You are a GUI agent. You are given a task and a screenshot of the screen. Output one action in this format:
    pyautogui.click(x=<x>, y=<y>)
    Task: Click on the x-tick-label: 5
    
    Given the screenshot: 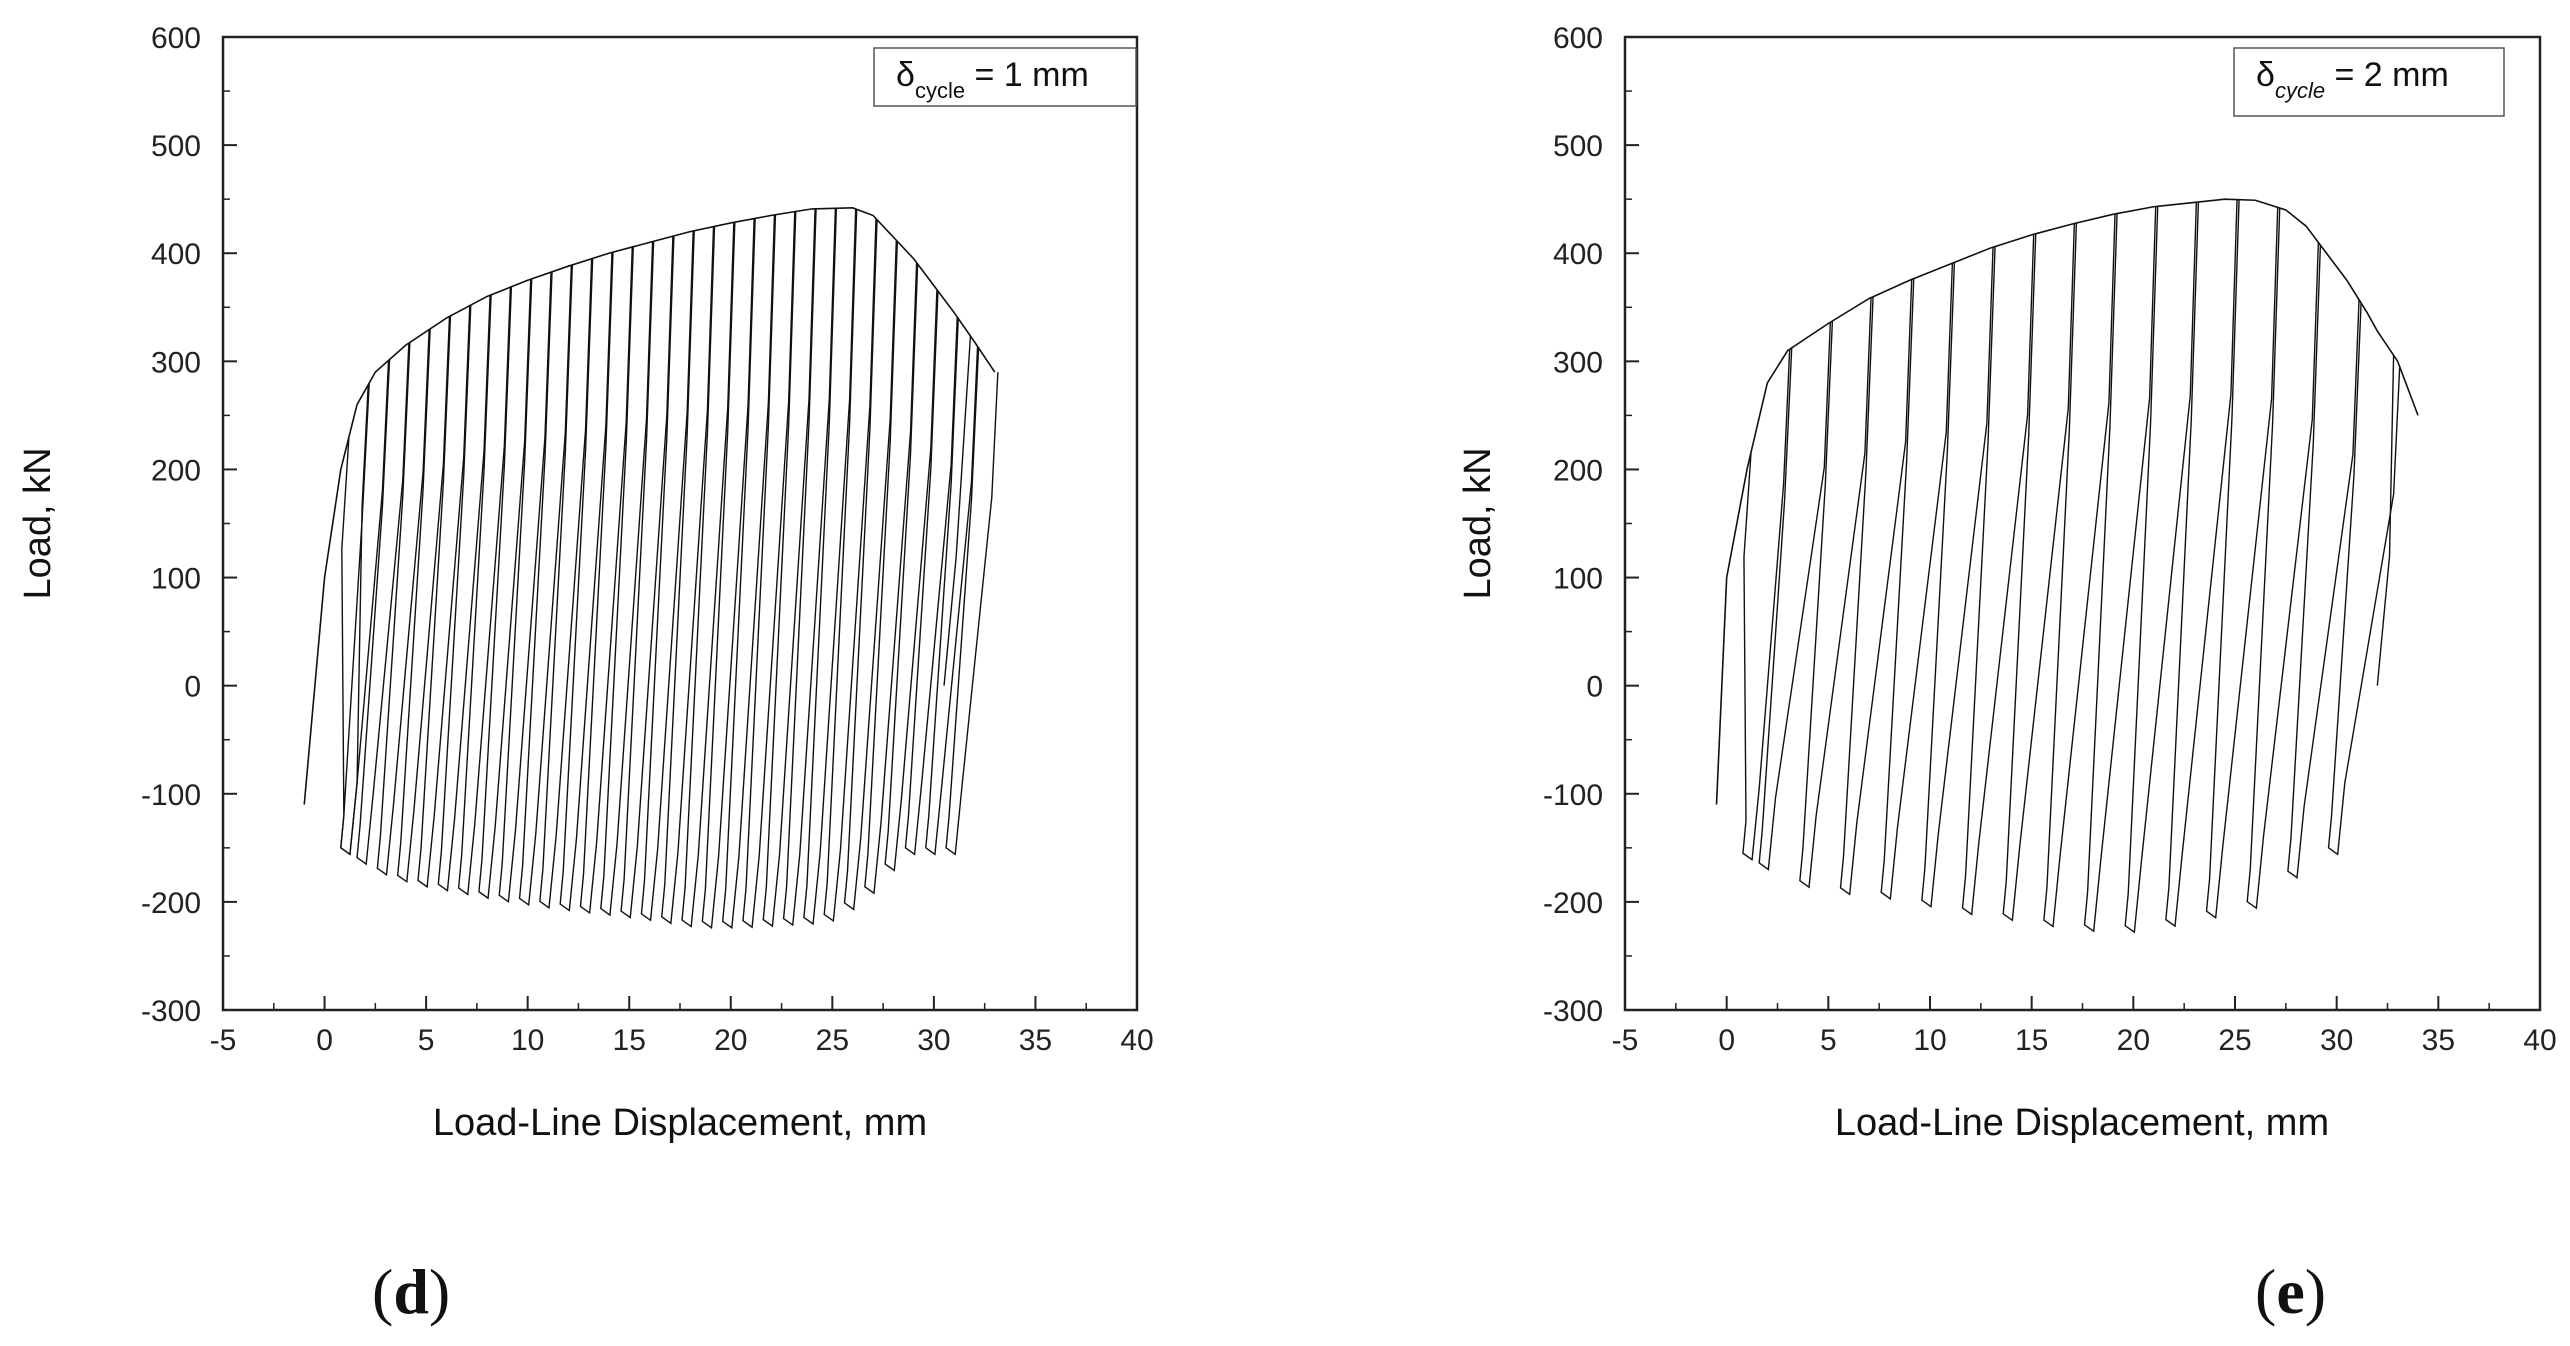 What is the action you would take?
    pyautogui.click(x=1828, y=1040)
    